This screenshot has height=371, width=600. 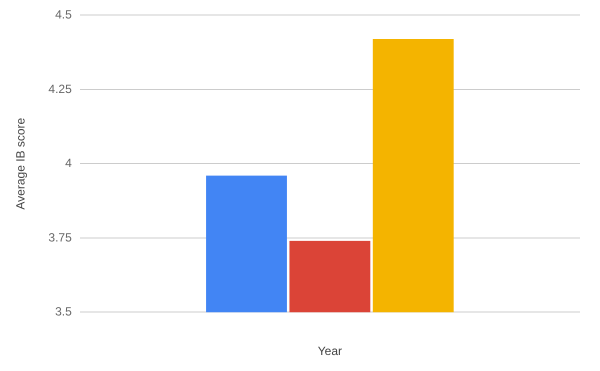 What do you see at coordinates (68, 163) in the screenshot?
I see `y-tick-label: 4` at bounding box center [68, 163].